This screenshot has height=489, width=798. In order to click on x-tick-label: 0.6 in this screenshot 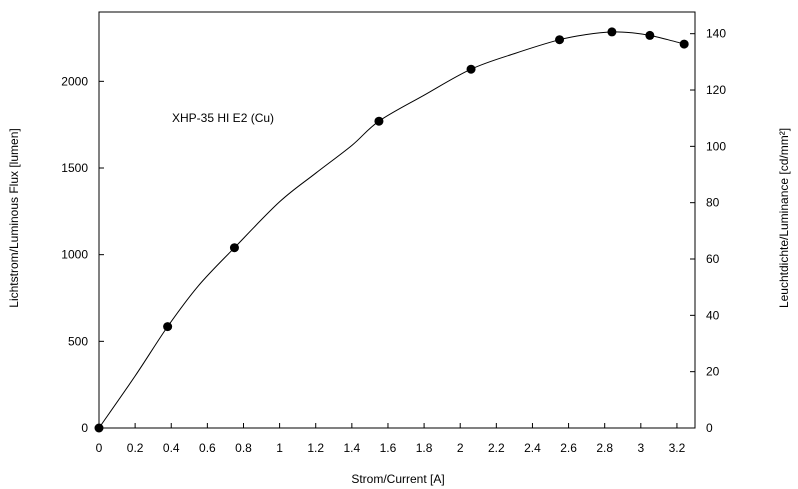, I will do `click(207, 448)`.